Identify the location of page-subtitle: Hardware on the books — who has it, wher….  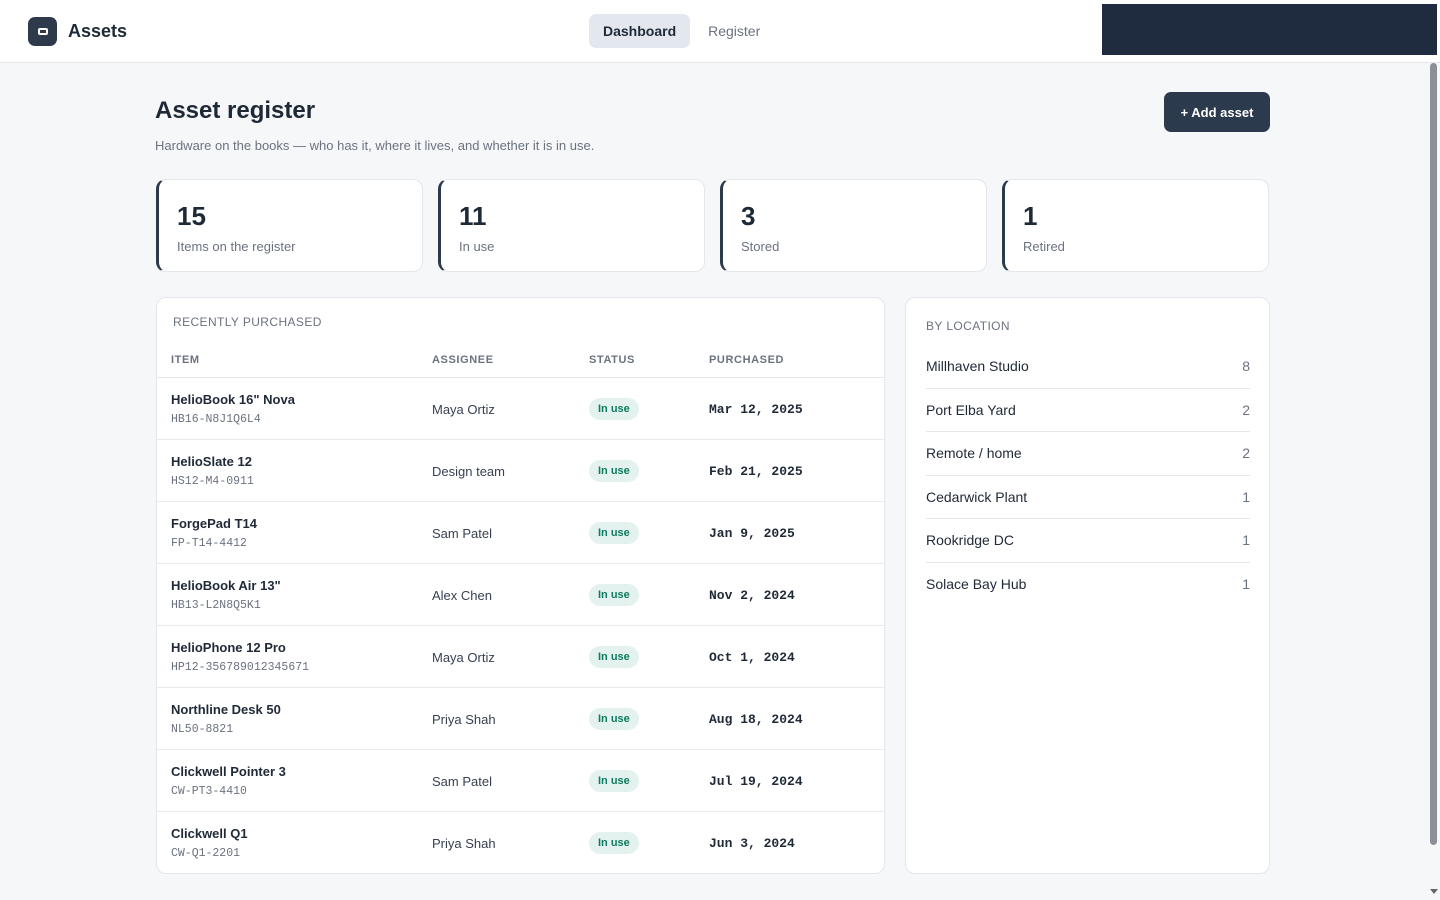
(375, 145).